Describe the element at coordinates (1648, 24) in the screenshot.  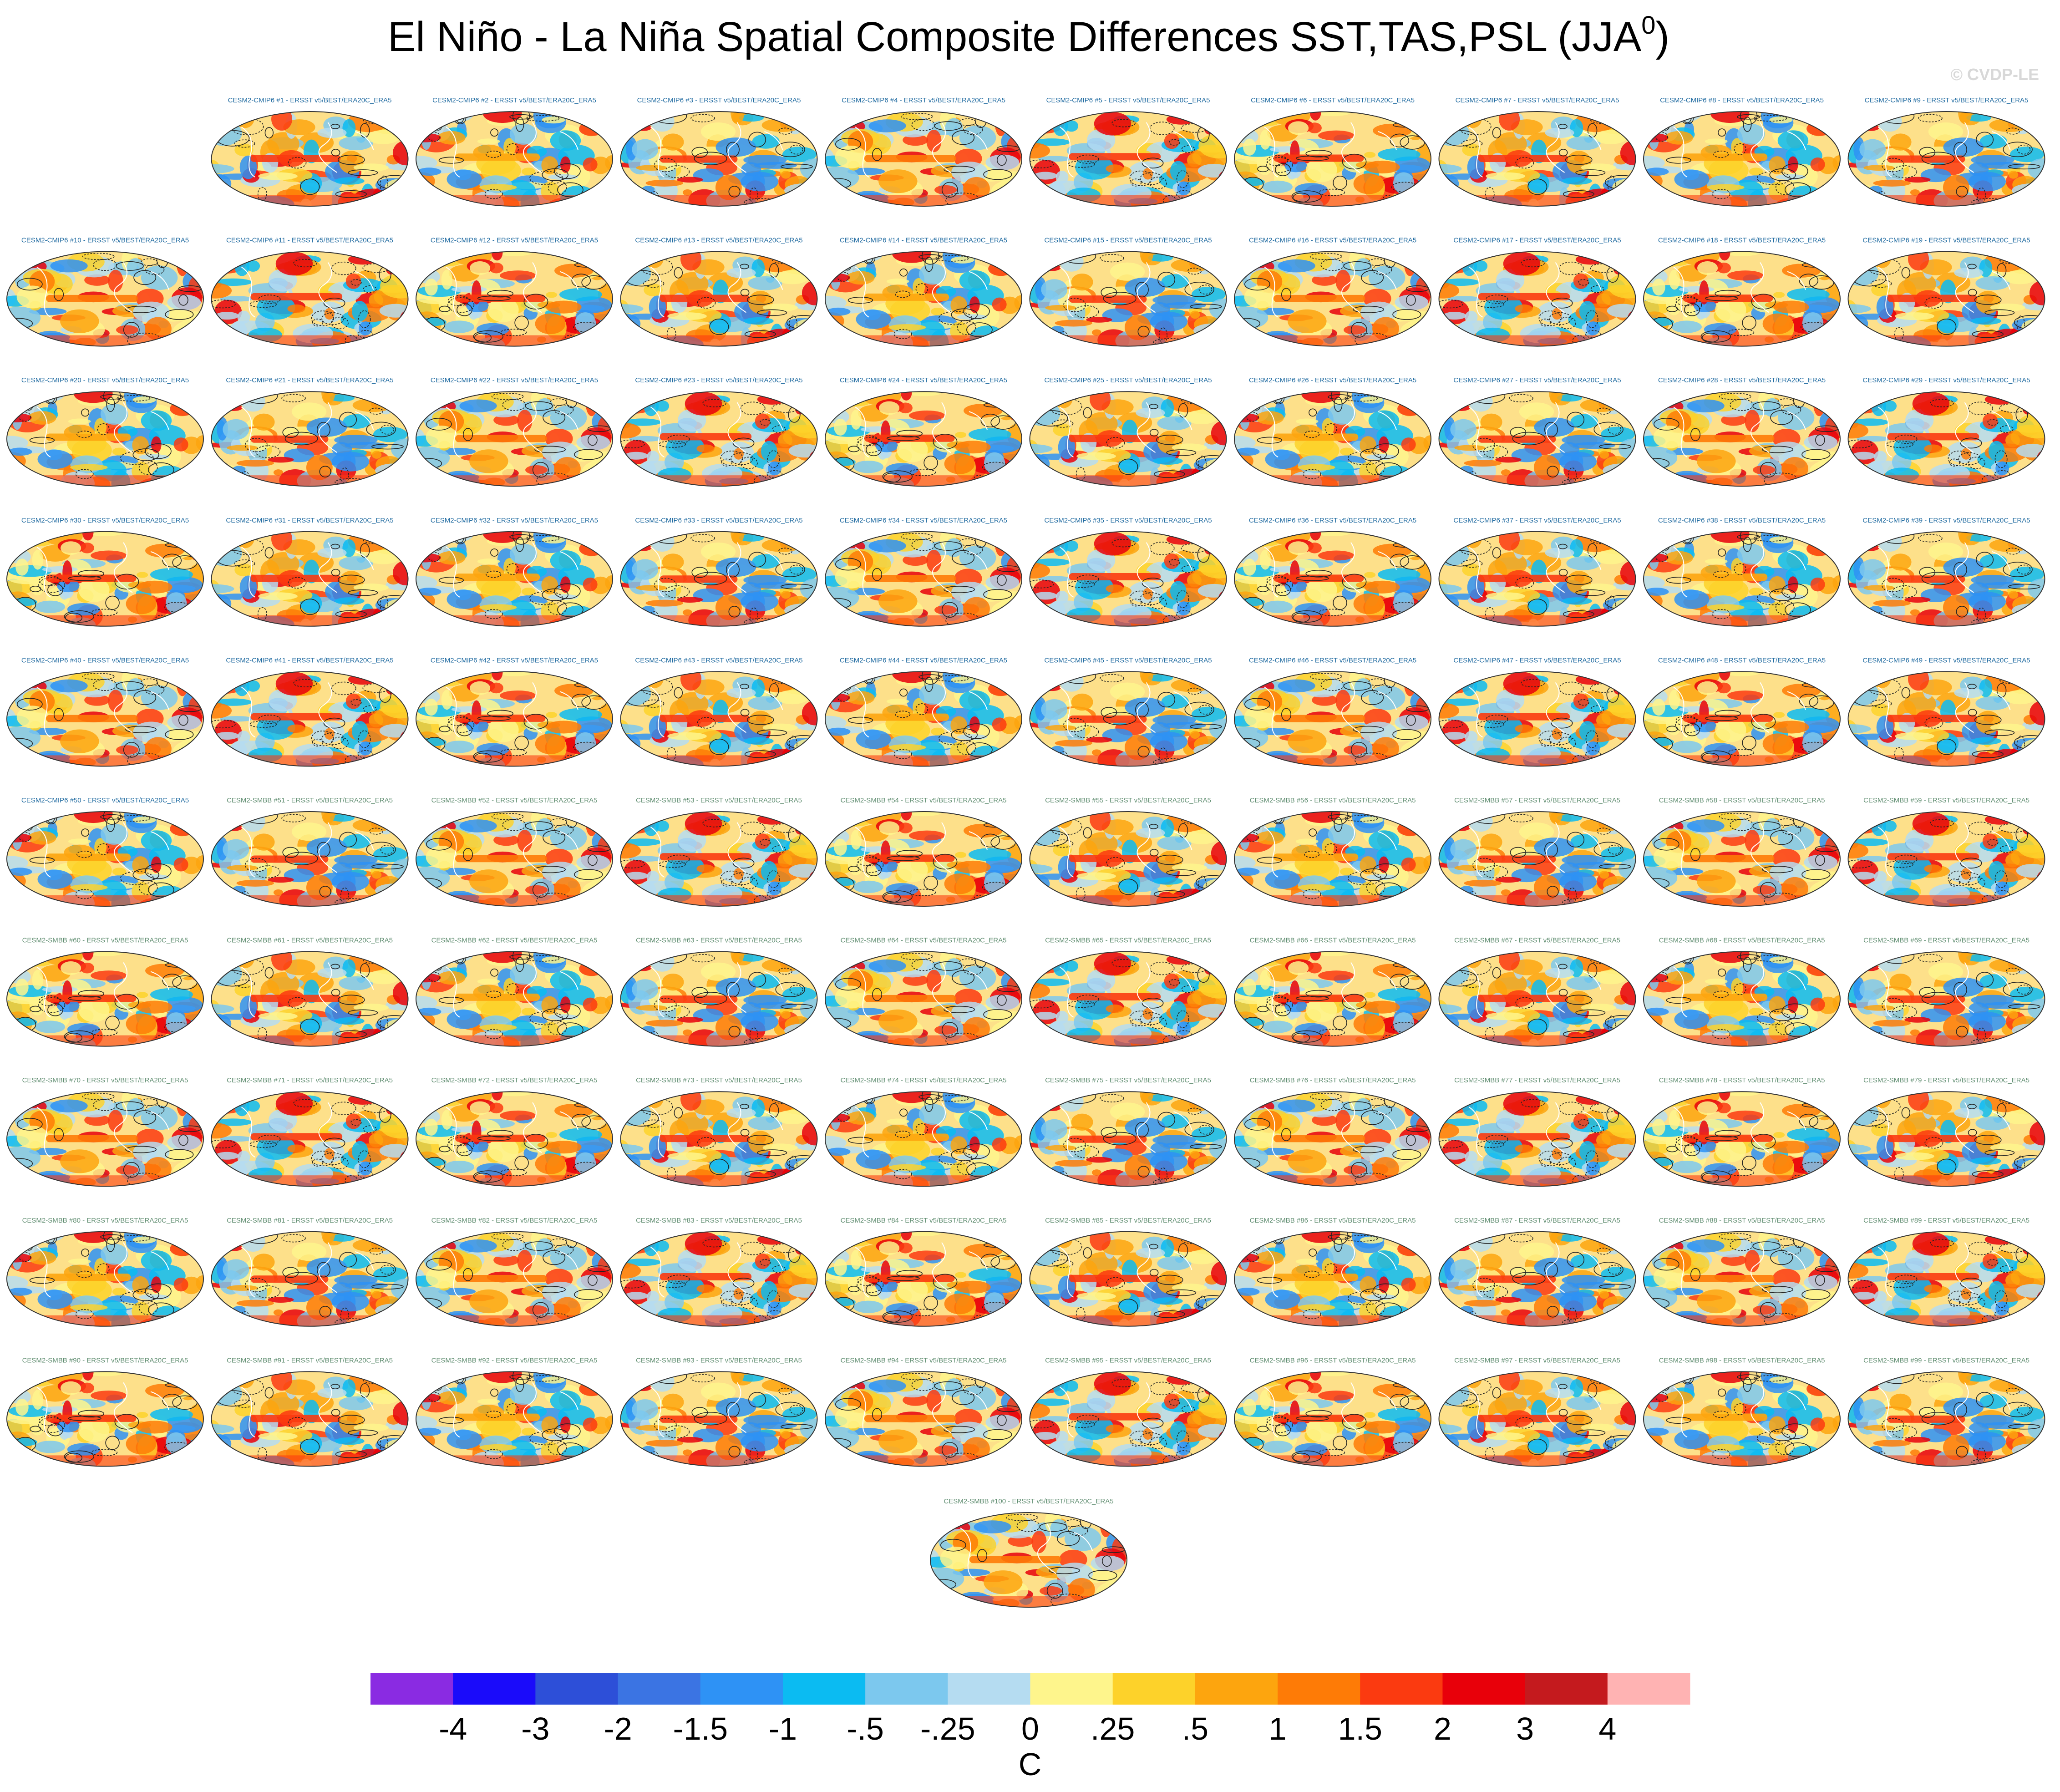
I see `title-superscript: 0` at that location.